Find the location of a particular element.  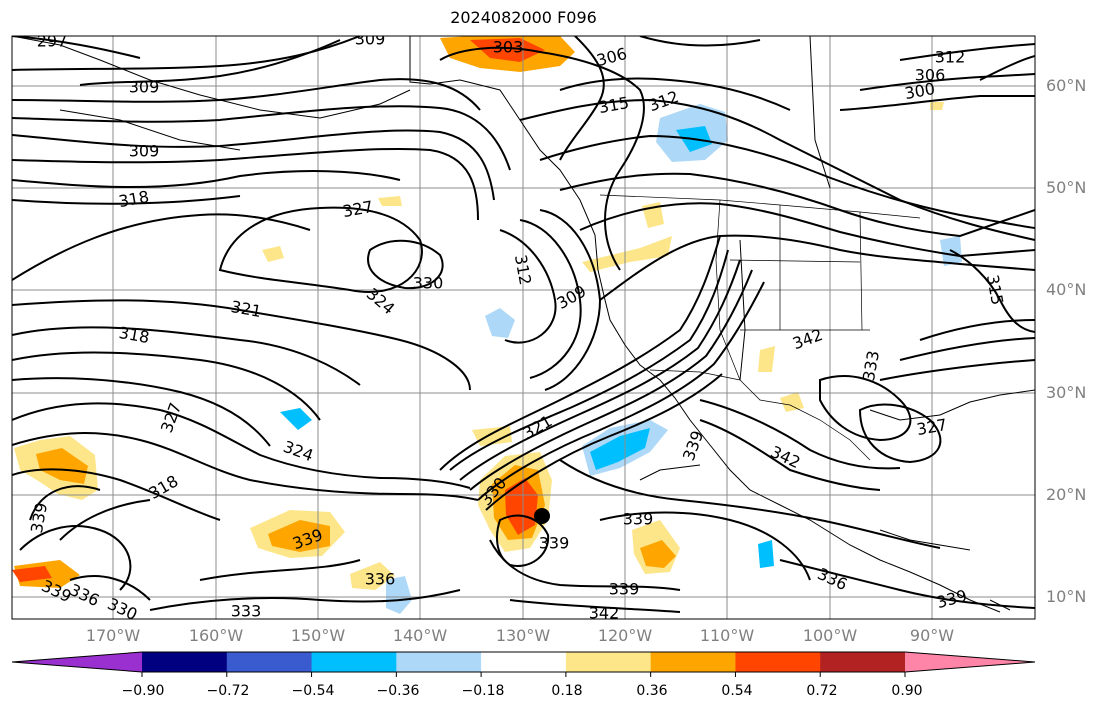

colorbar-tick-label: 0.90 is located at coordinates (907, 691).